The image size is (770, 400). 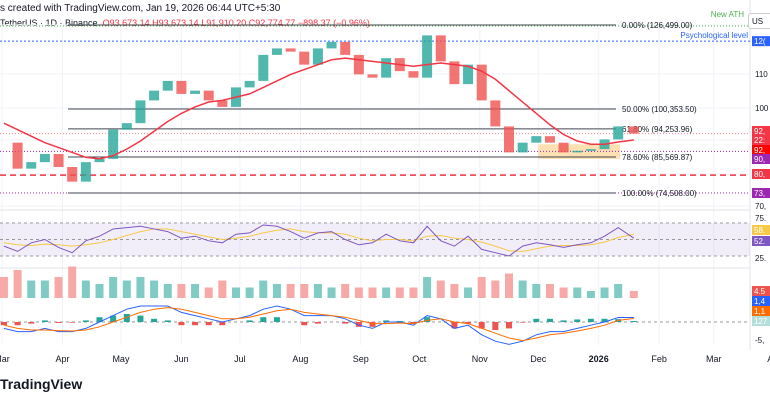 What do you see at coordinates (761, 74) in the screenshot?
I see `y-tick-label: 110` at bounding box center [761, 74].